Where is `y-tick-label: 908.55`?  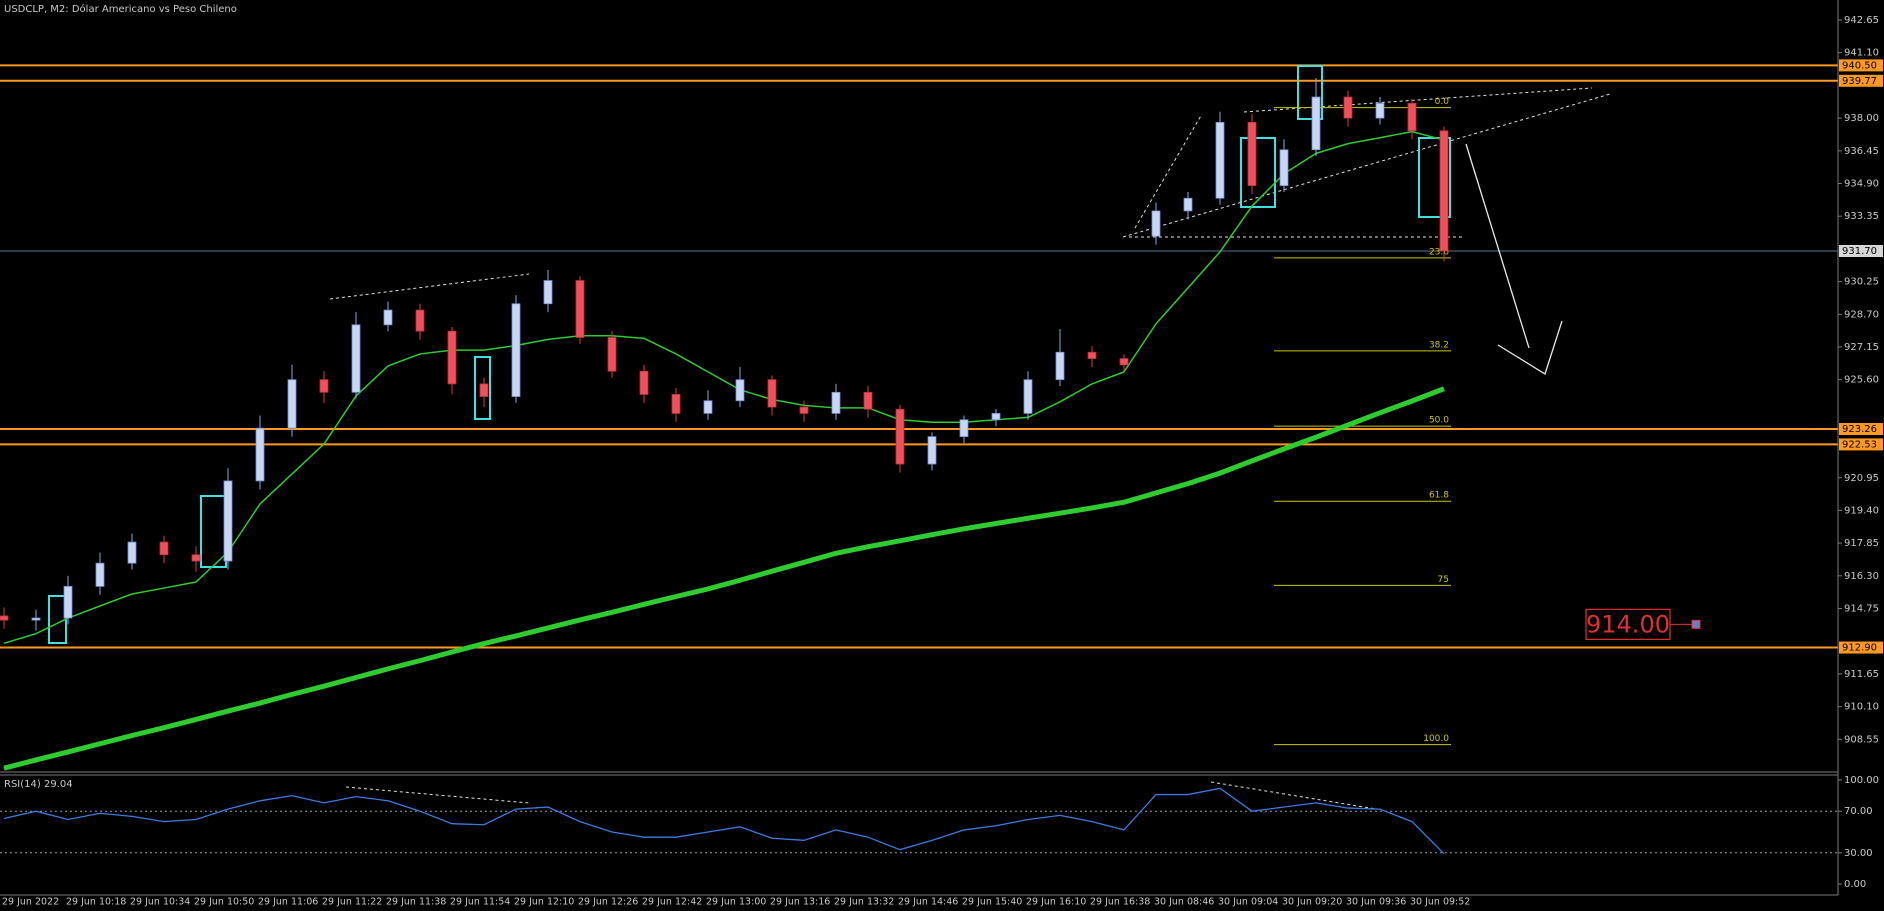
y-tick-label: 908.55 is located at coordinates (1861, 739).